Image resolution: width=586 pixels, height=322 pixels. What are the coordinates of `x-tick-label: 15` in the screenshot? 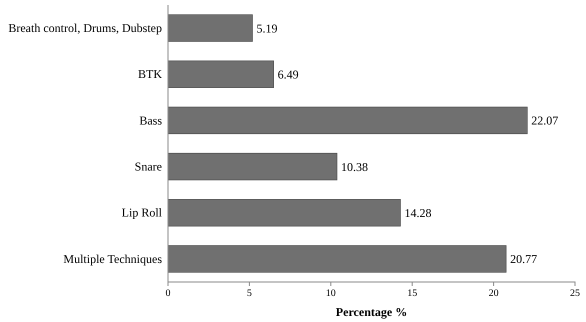 It's located at (412, 294).